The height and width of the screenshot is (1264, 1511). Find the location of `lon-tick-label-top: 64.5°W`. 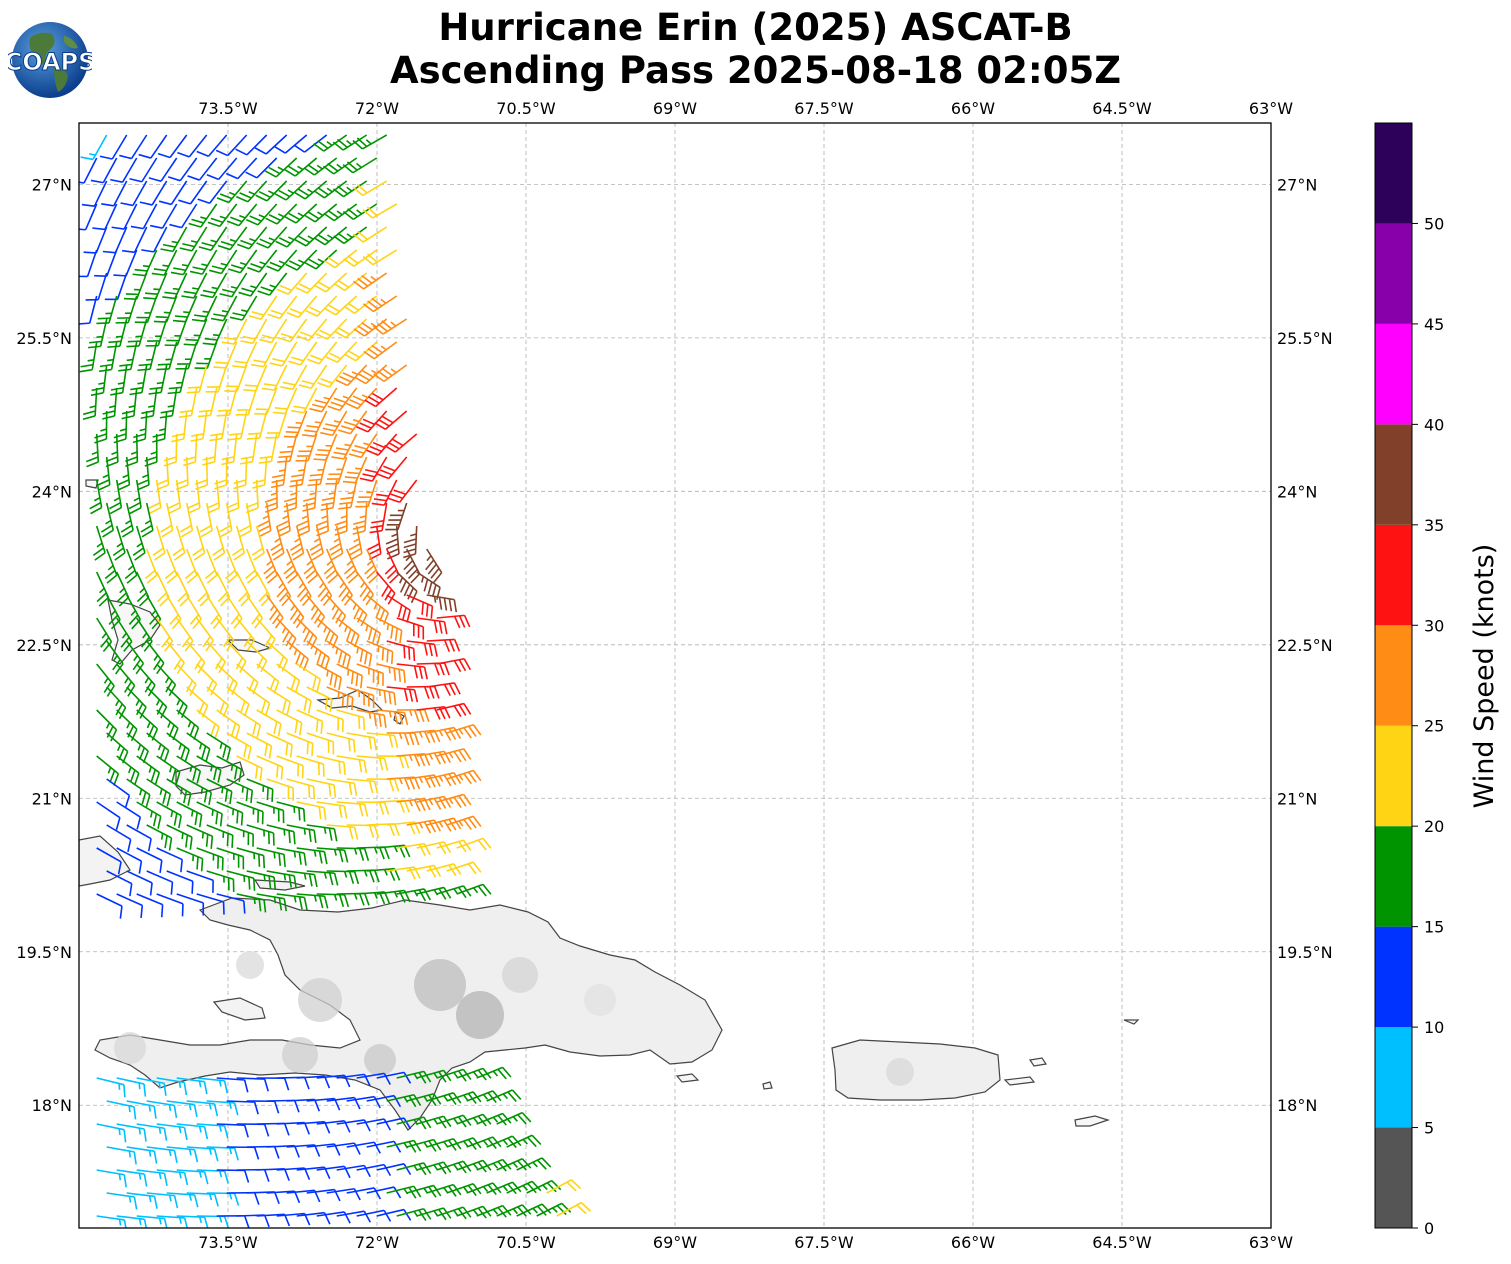

lon-tick-label-top: 64.5°W is located at coordinates (1122, 108).